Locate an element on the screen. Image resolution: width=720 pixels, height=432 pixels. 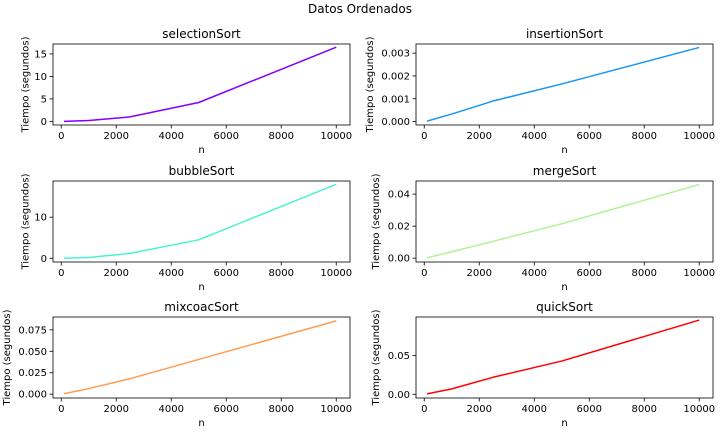
y-tick-label: 5 is located at coordinates (44, 99).